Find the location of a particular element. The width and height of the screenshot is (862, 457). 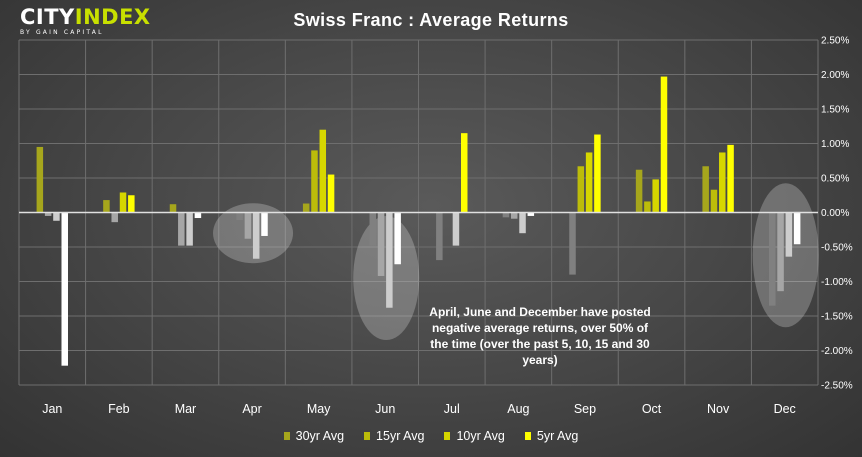

legend-item: 30yr Avg is located at coordinates (314, 436).